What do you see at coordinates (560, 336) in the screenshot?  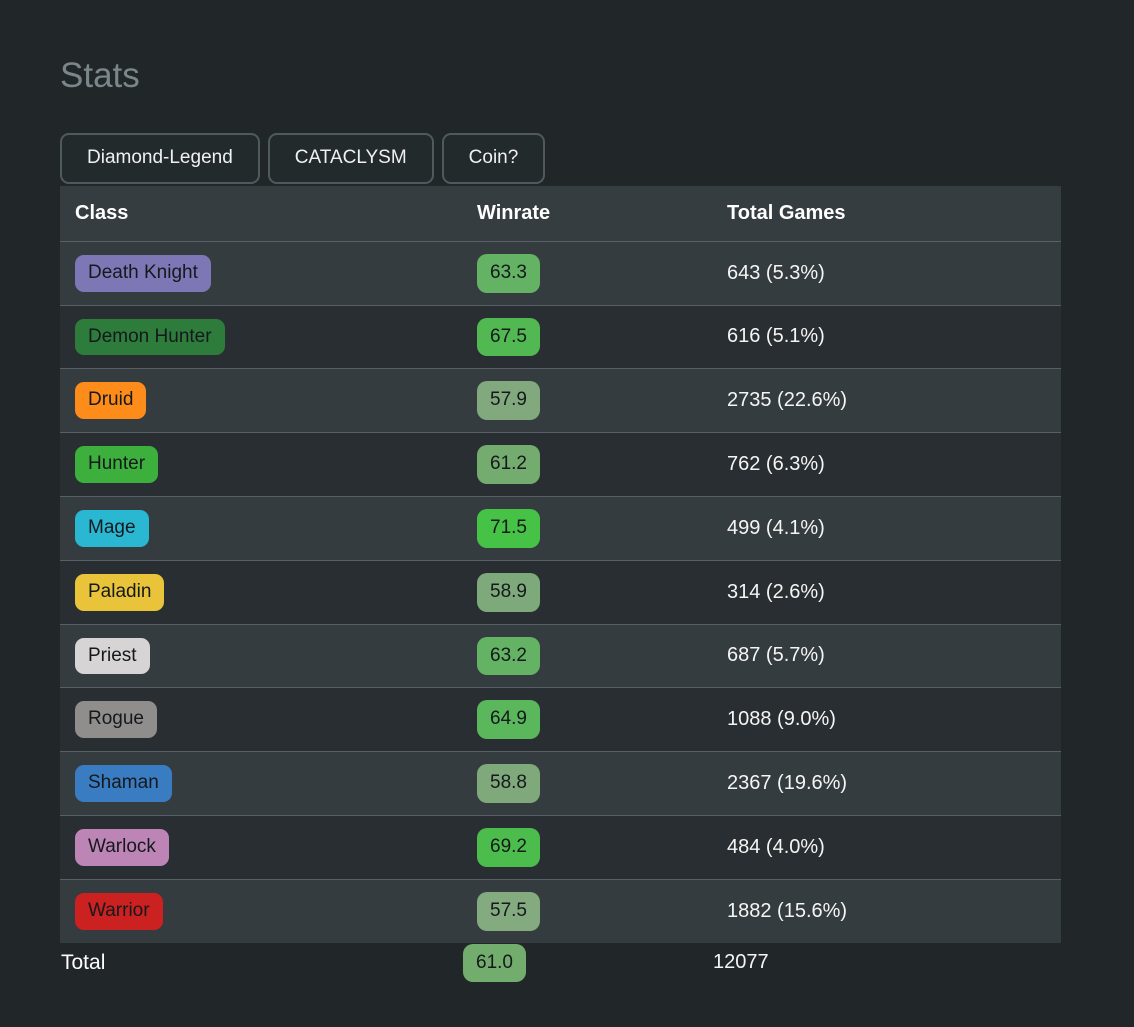 I see `table-row: Demon Hunter 67.5 616 (5.1%)` at bounding box center [560, 336].